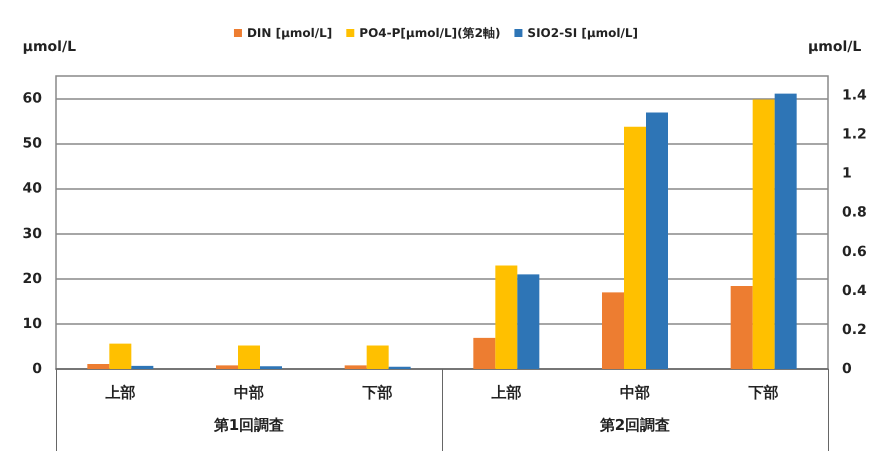  Describe the element at coordinates (37, 369) in the screenshot. I see `y-tick-label: 0` at that location.